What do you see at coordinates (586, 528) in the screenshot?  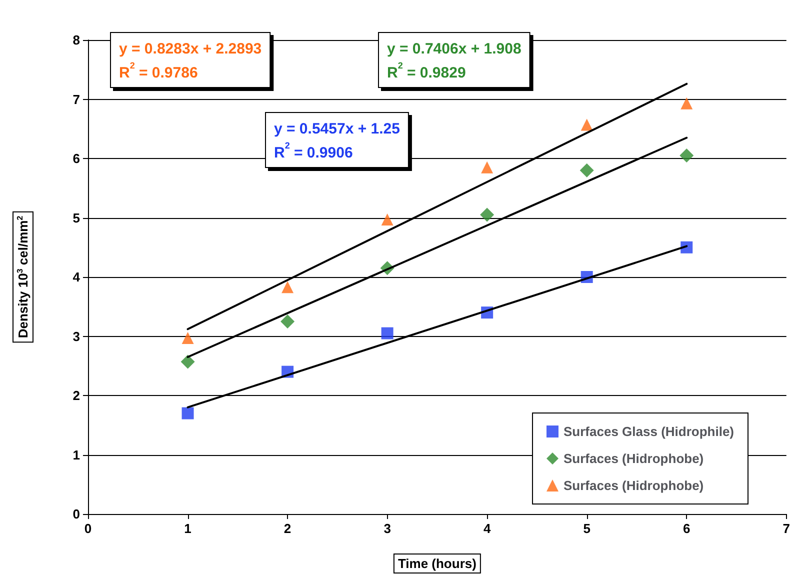 I see `x-tick-label: 5` at bounding box center [586, 528].